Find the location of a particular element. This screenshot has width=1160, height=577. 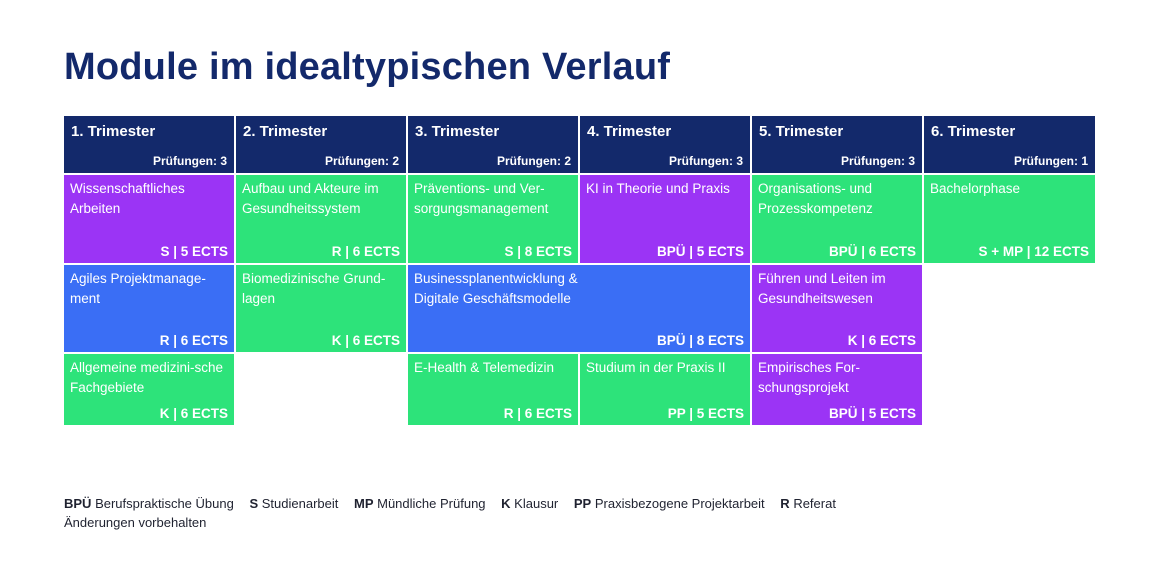

module-card: Studium in der Praxis II PP | 5 ECTS is located at coordinates (665, 389).